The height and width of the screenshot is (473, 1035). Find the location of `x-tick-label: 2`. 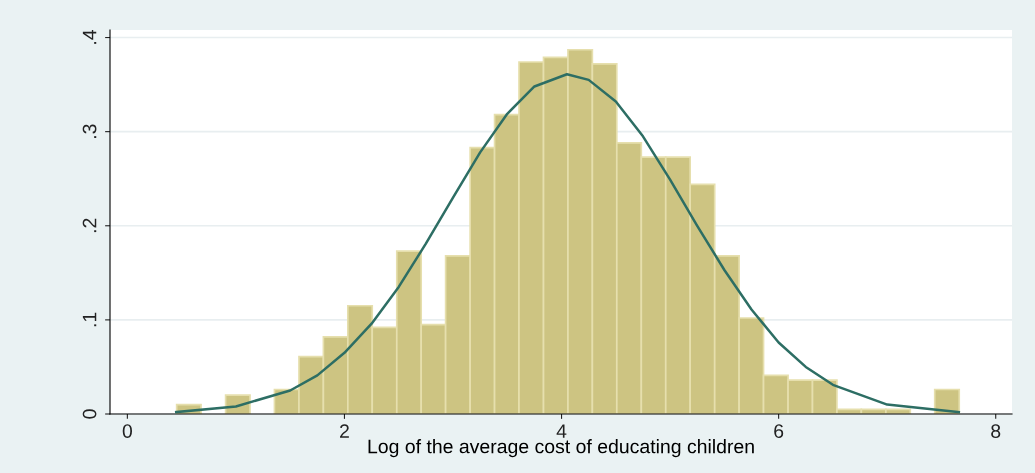

x-tick-label: 2 is located at coordinates (344, 431).